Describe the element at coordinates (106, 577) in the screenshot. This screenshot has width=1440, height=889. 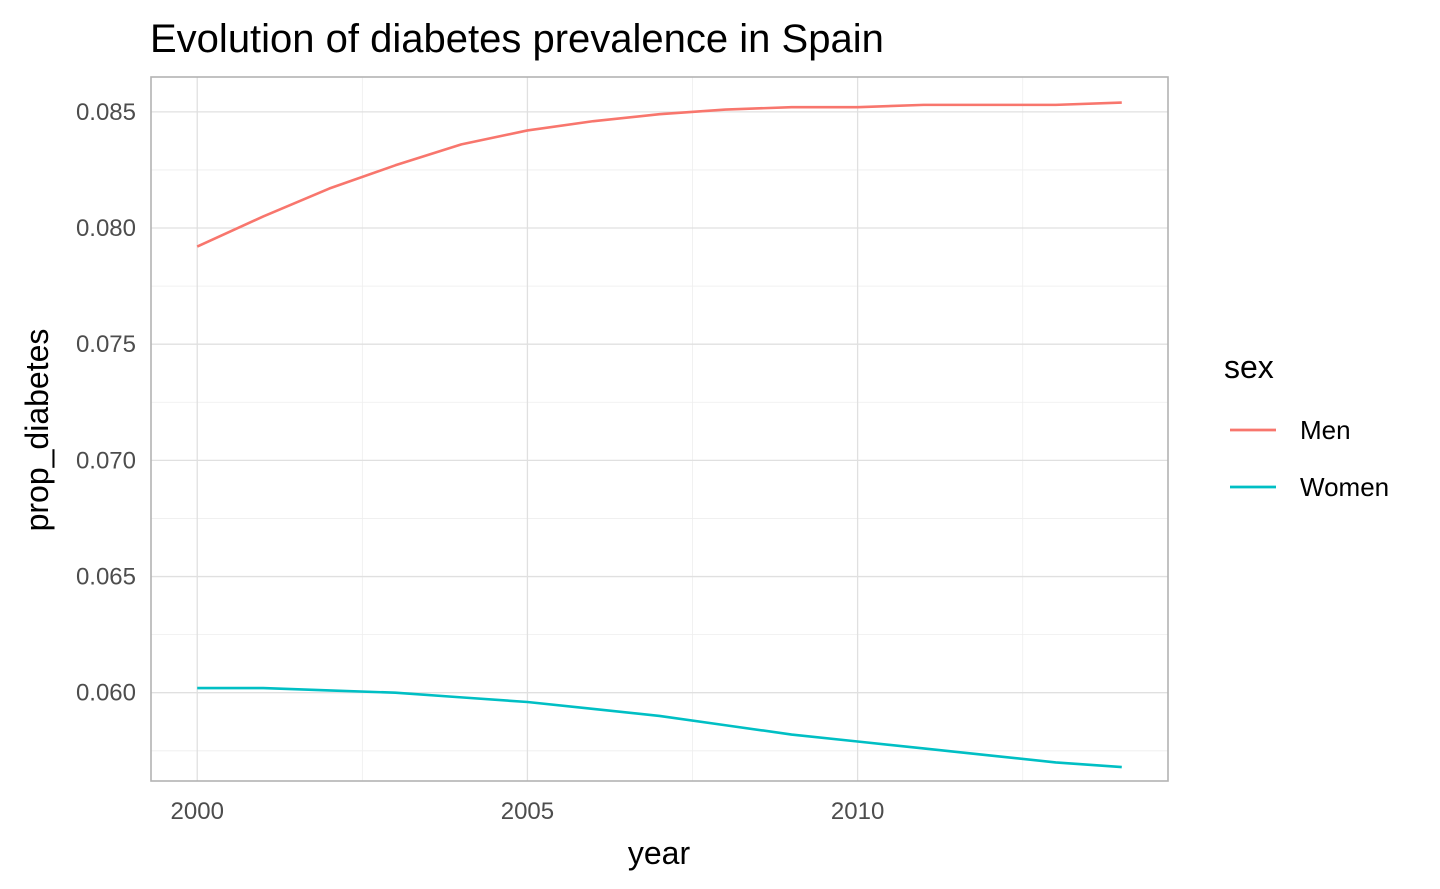
I see `y-tick-label: 0.065` at that location.